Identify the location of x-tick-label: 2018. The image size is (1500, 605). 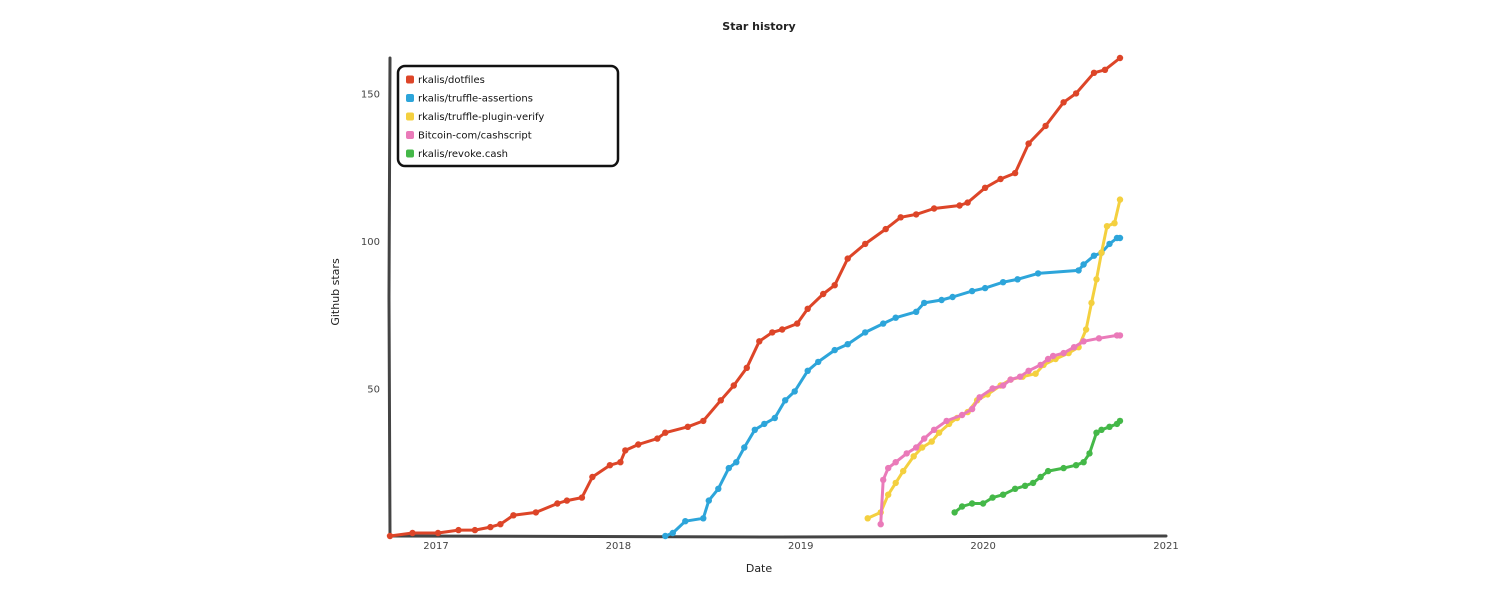
(618, 546).